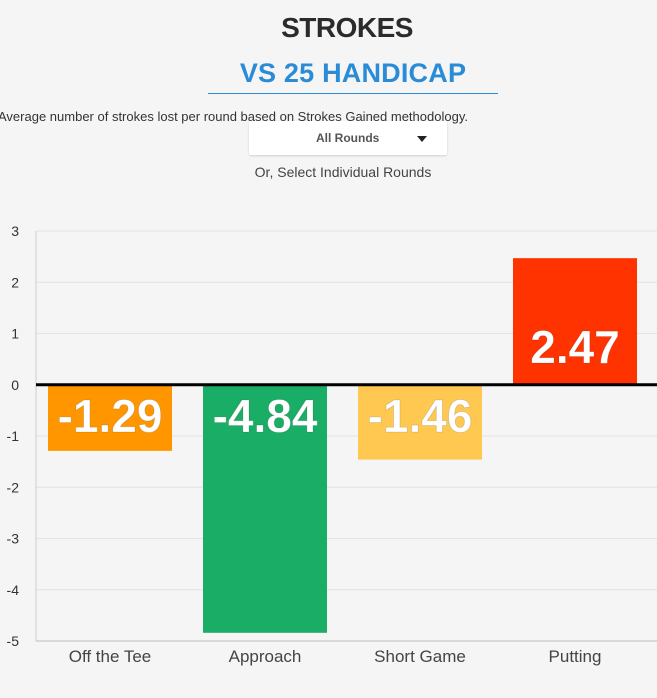  I want to click on data-label: -1.29, so click(110, 416).